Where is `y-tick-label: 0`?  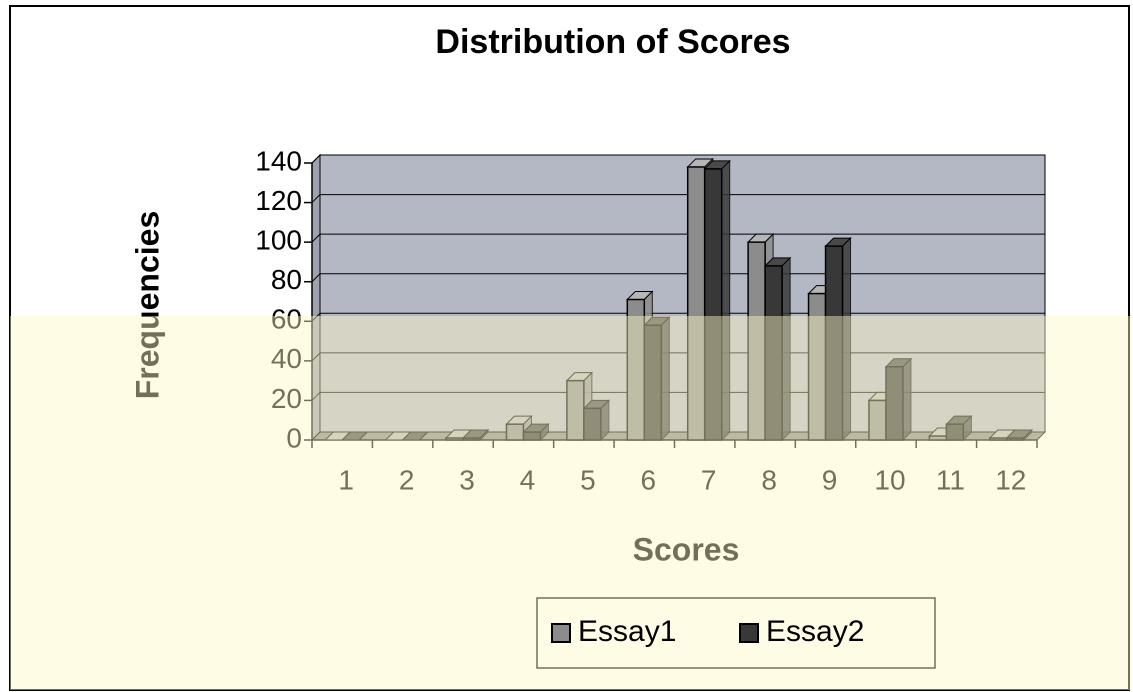 y-tick-label: 0 is located at coordinates (294, 437).